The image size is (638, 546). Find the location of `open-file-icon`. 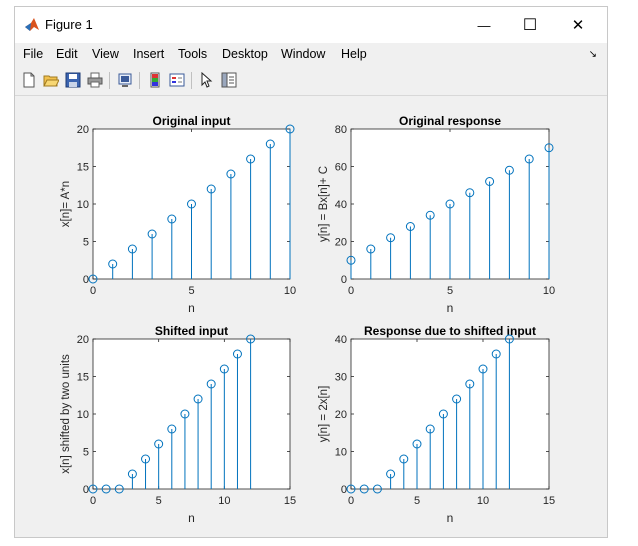

open-file-icon is located at coordinates (51, 80).